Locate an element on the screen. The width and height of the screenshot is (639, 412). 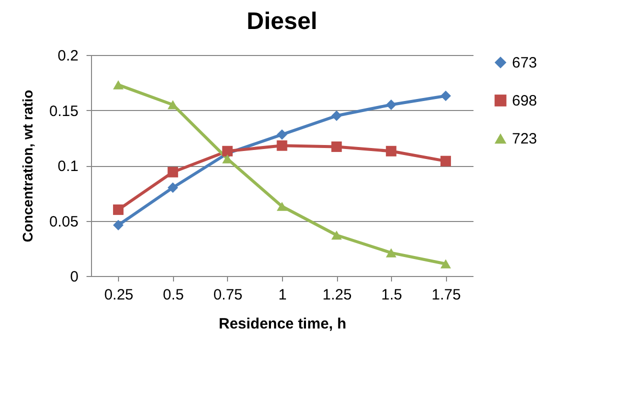
x-tick-label: 1 is located at coordinates (282, 295).